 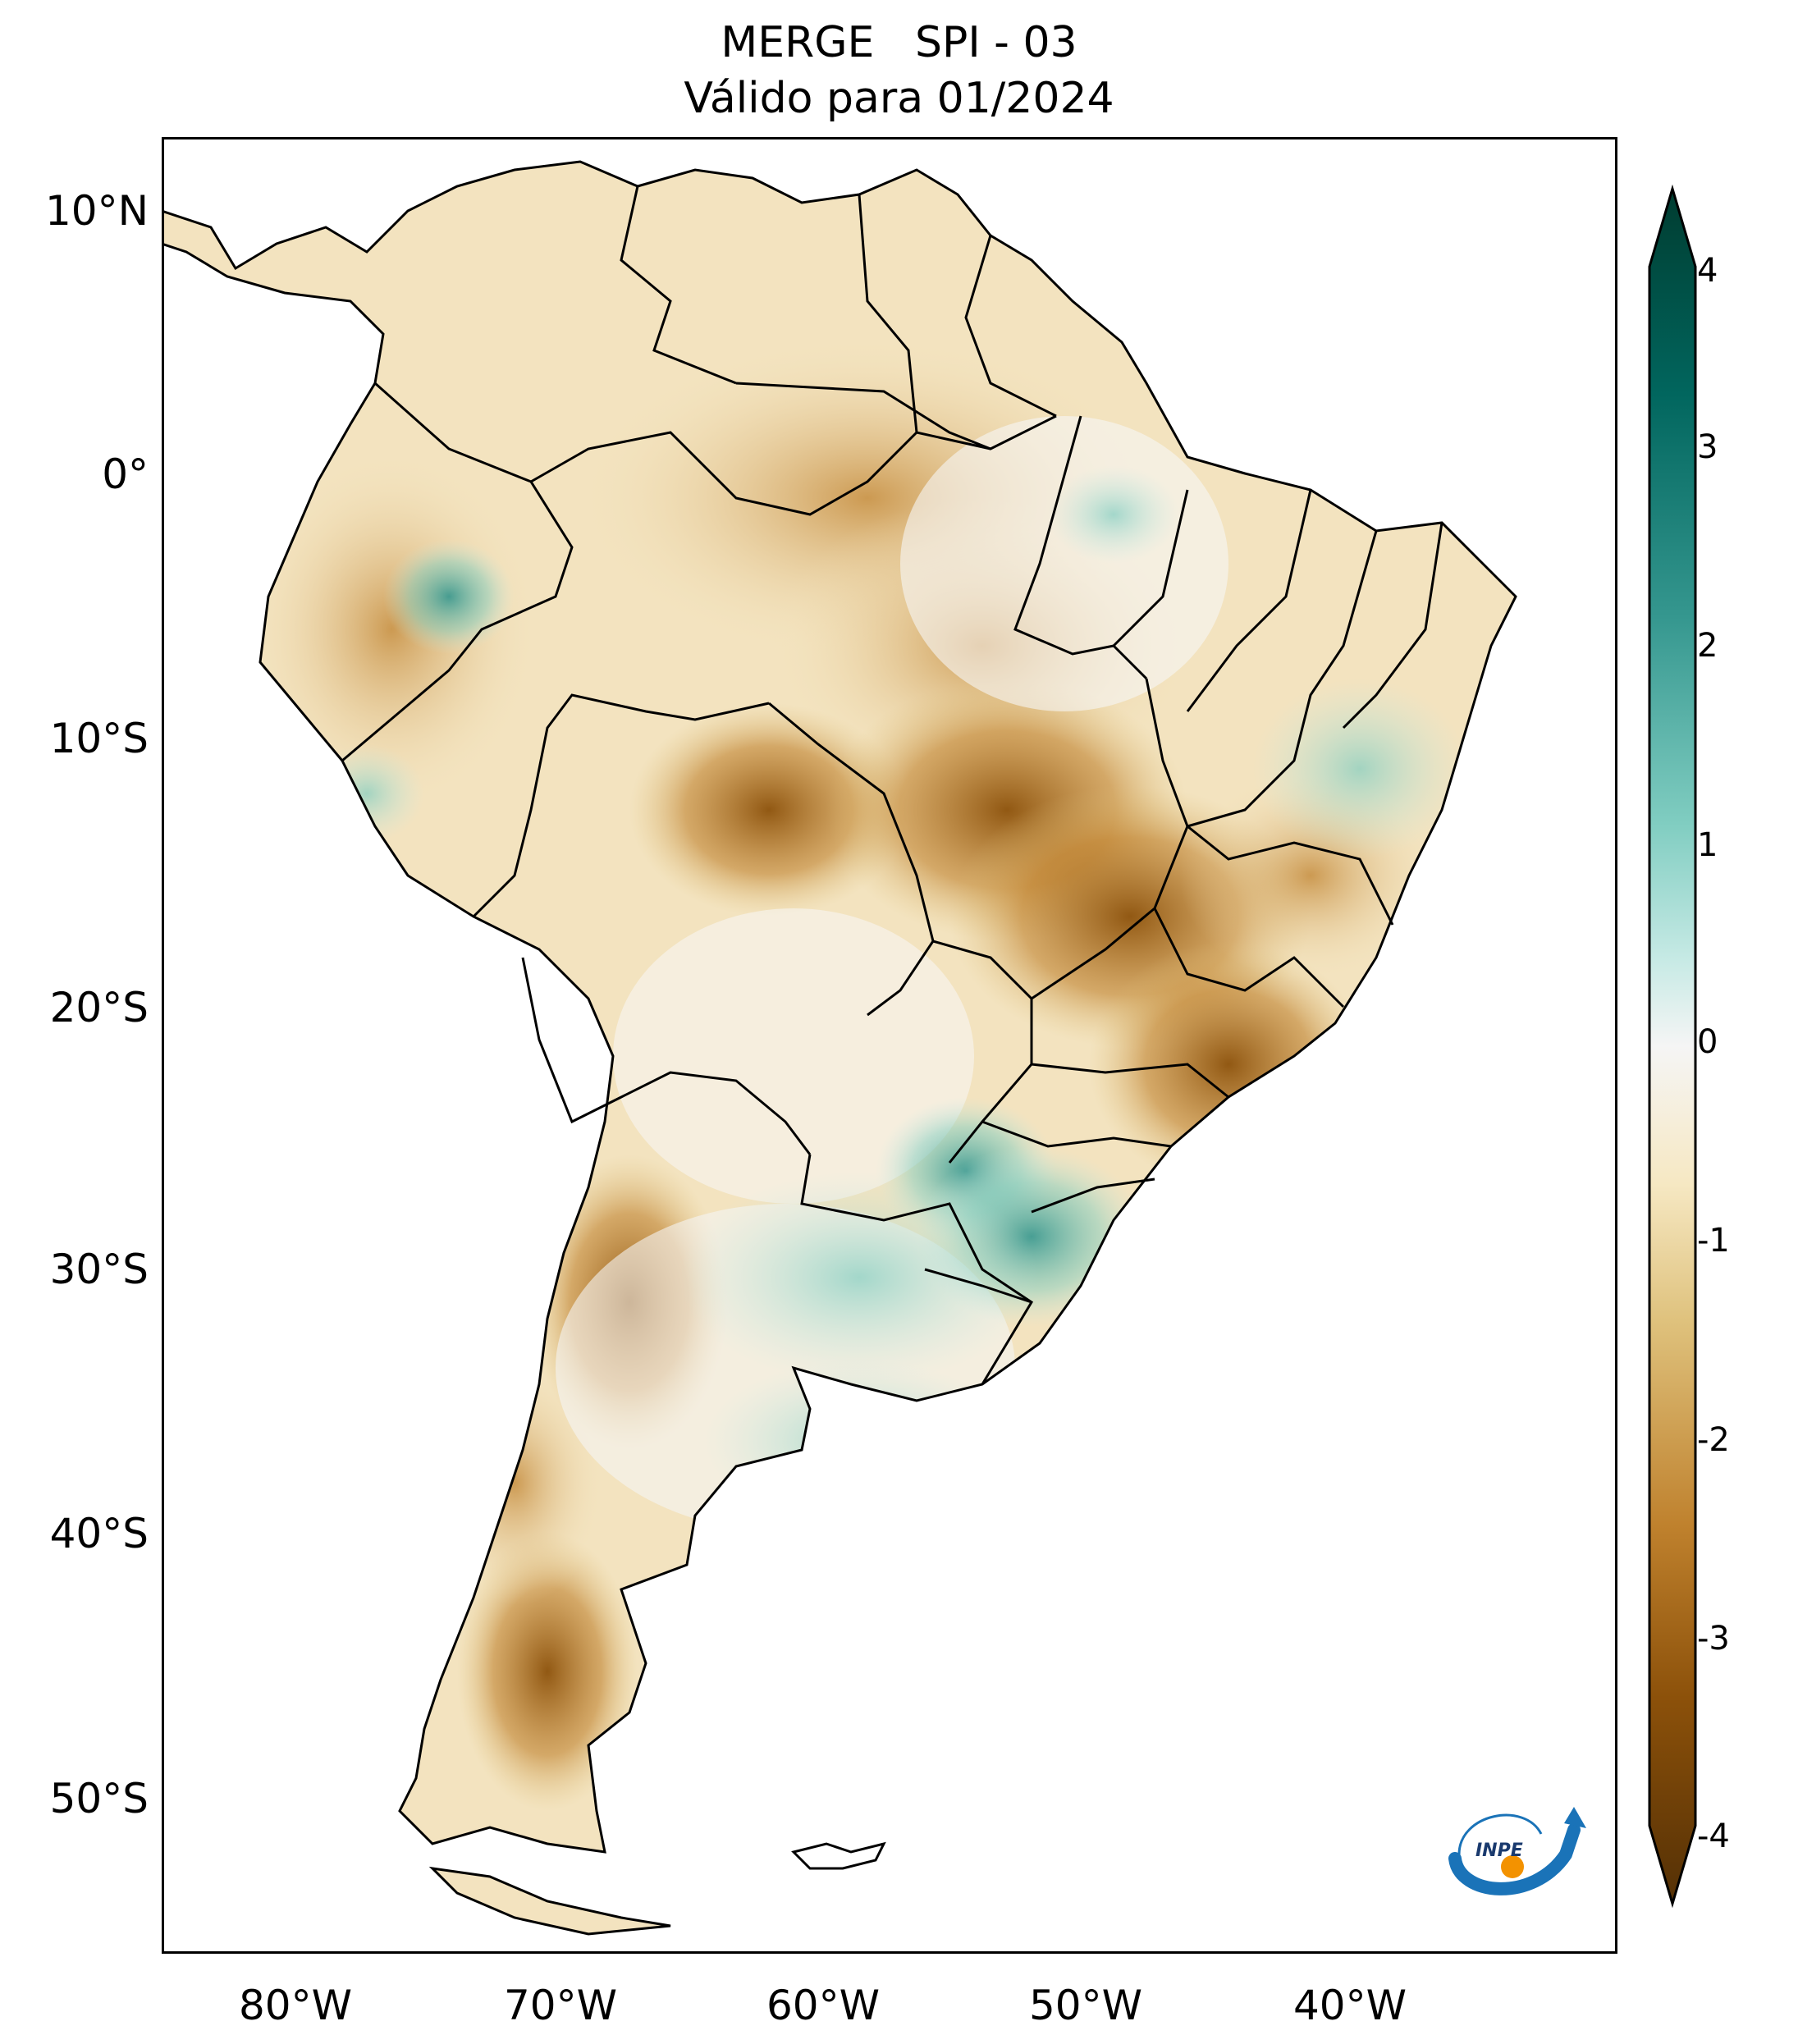 I want to click on lon-label-60w: 60°W, so click(x=823, y=2006).